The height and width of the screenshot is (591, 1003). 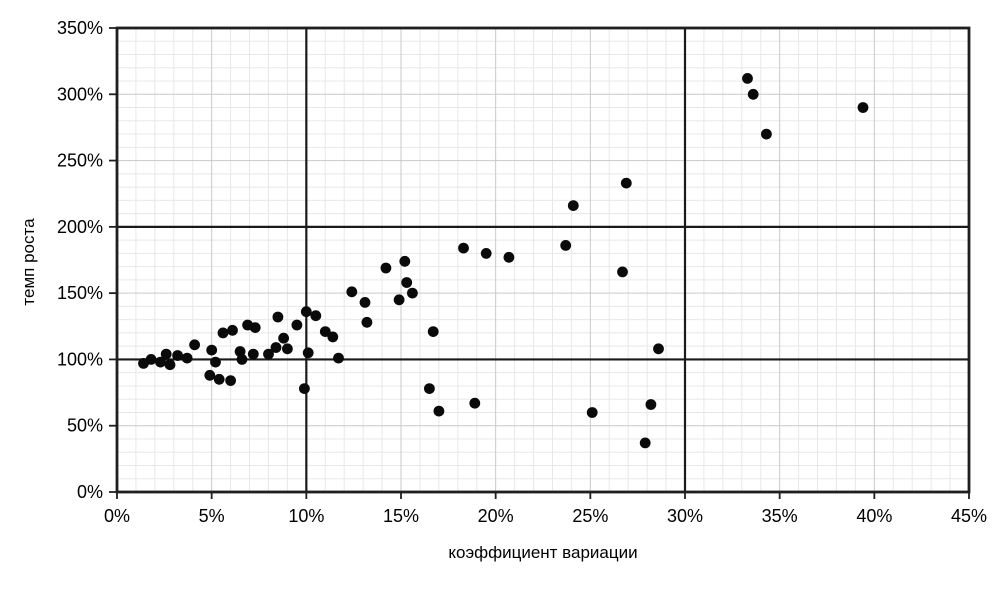 What do you see at coordinates (80, 94) in the screenshot?
I see `y-tick-label: 300%` at bounding box center [80, 94].